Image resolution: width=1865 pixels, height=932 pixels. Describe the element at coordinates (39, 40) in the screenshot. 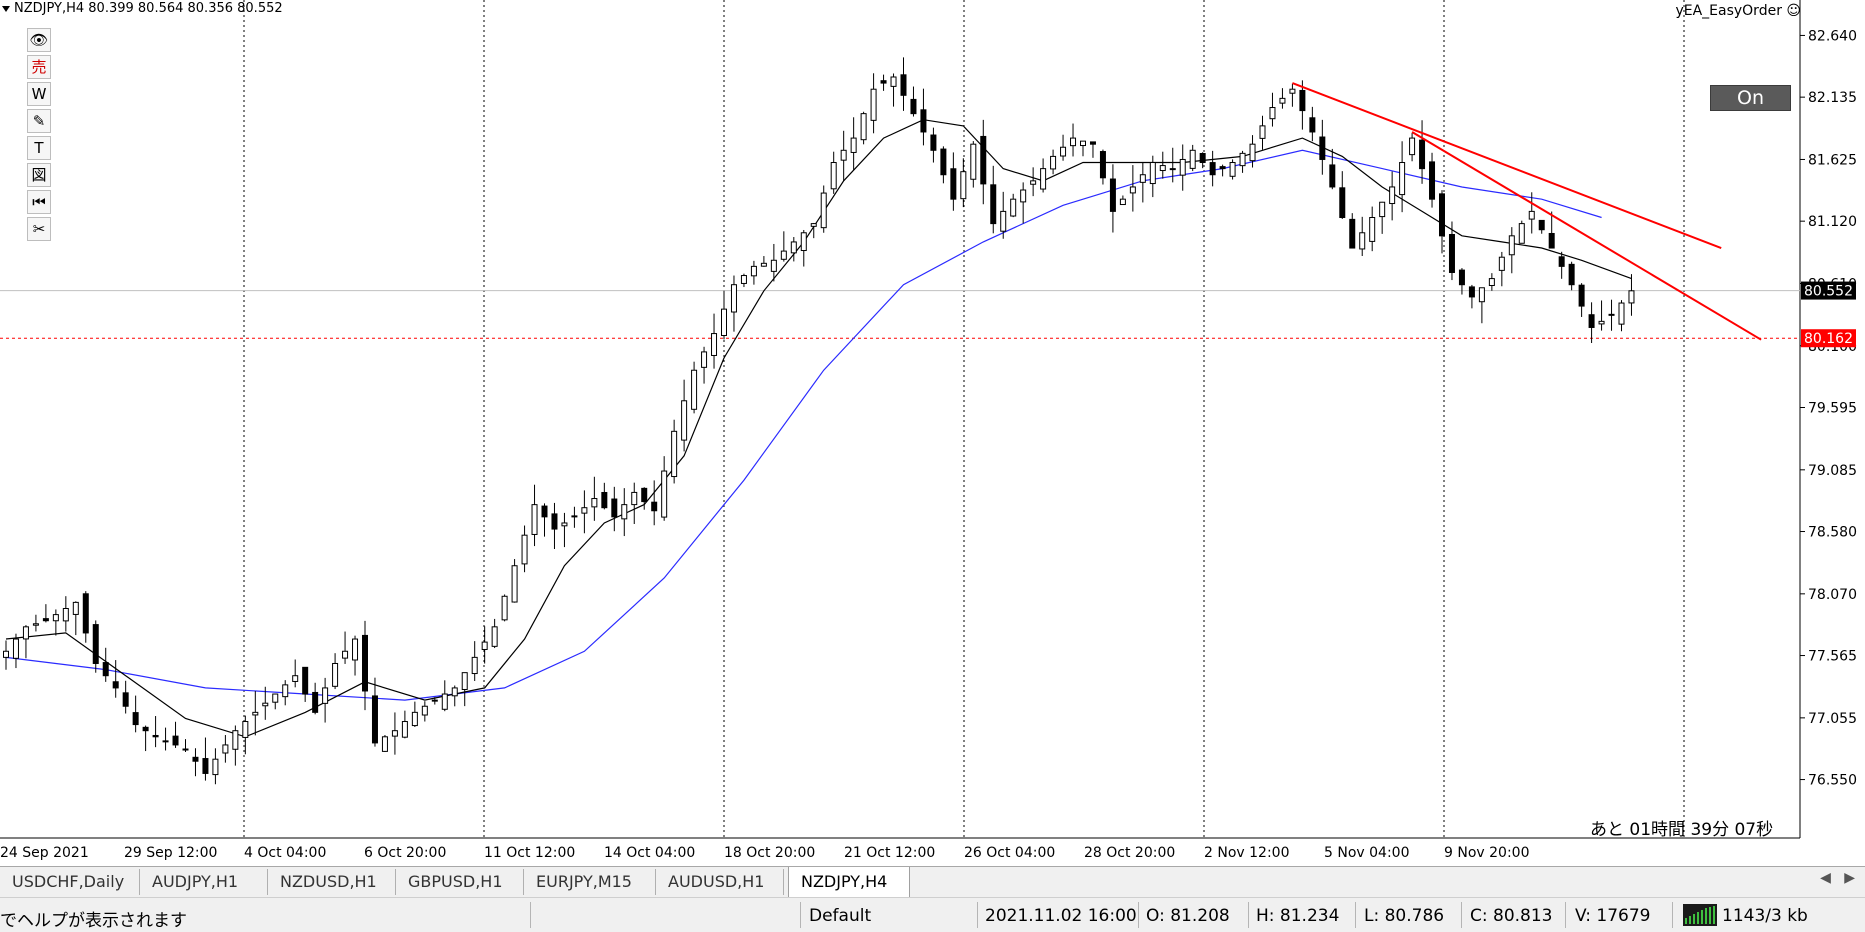

I see `eye-icon: 👁` at that location.